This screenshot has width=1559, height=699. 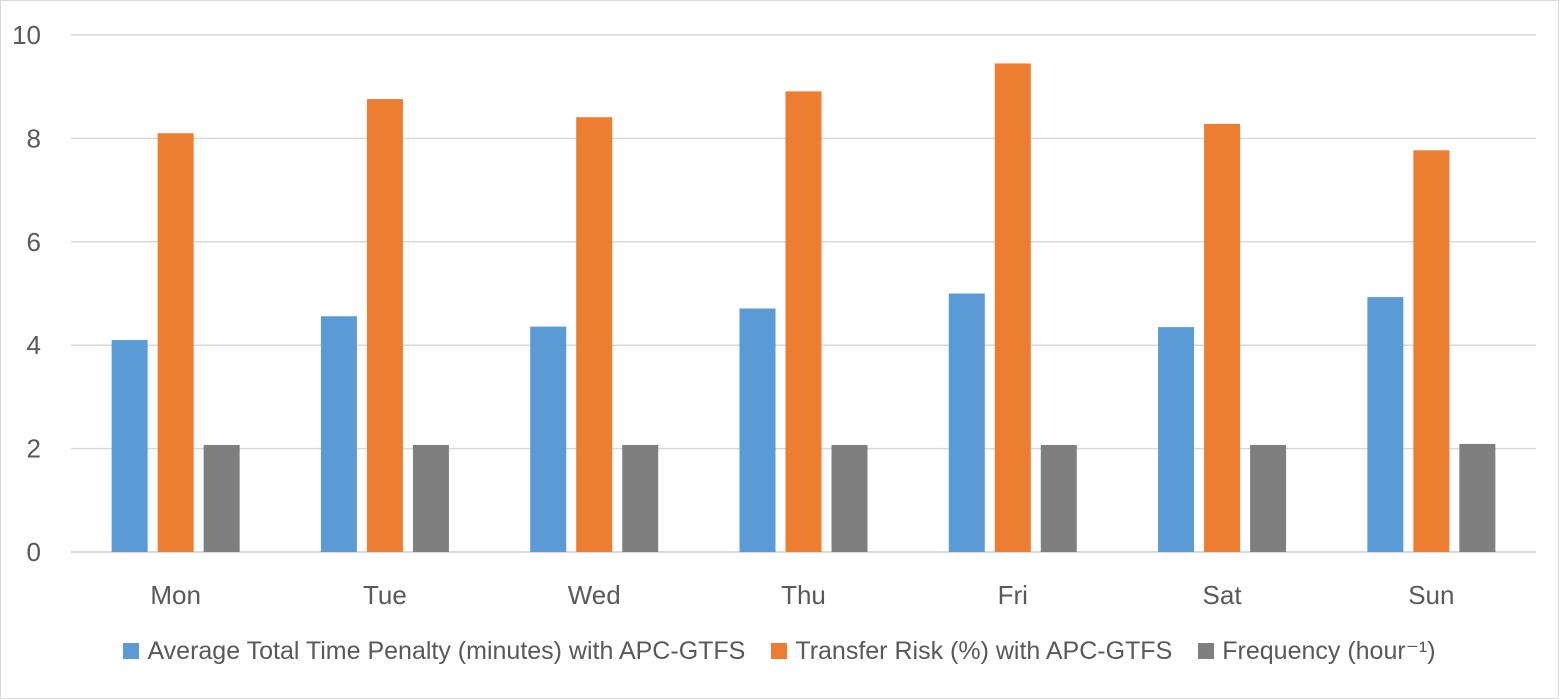 I want to click on y-tick-label: 8, so click(x=34, y=138).